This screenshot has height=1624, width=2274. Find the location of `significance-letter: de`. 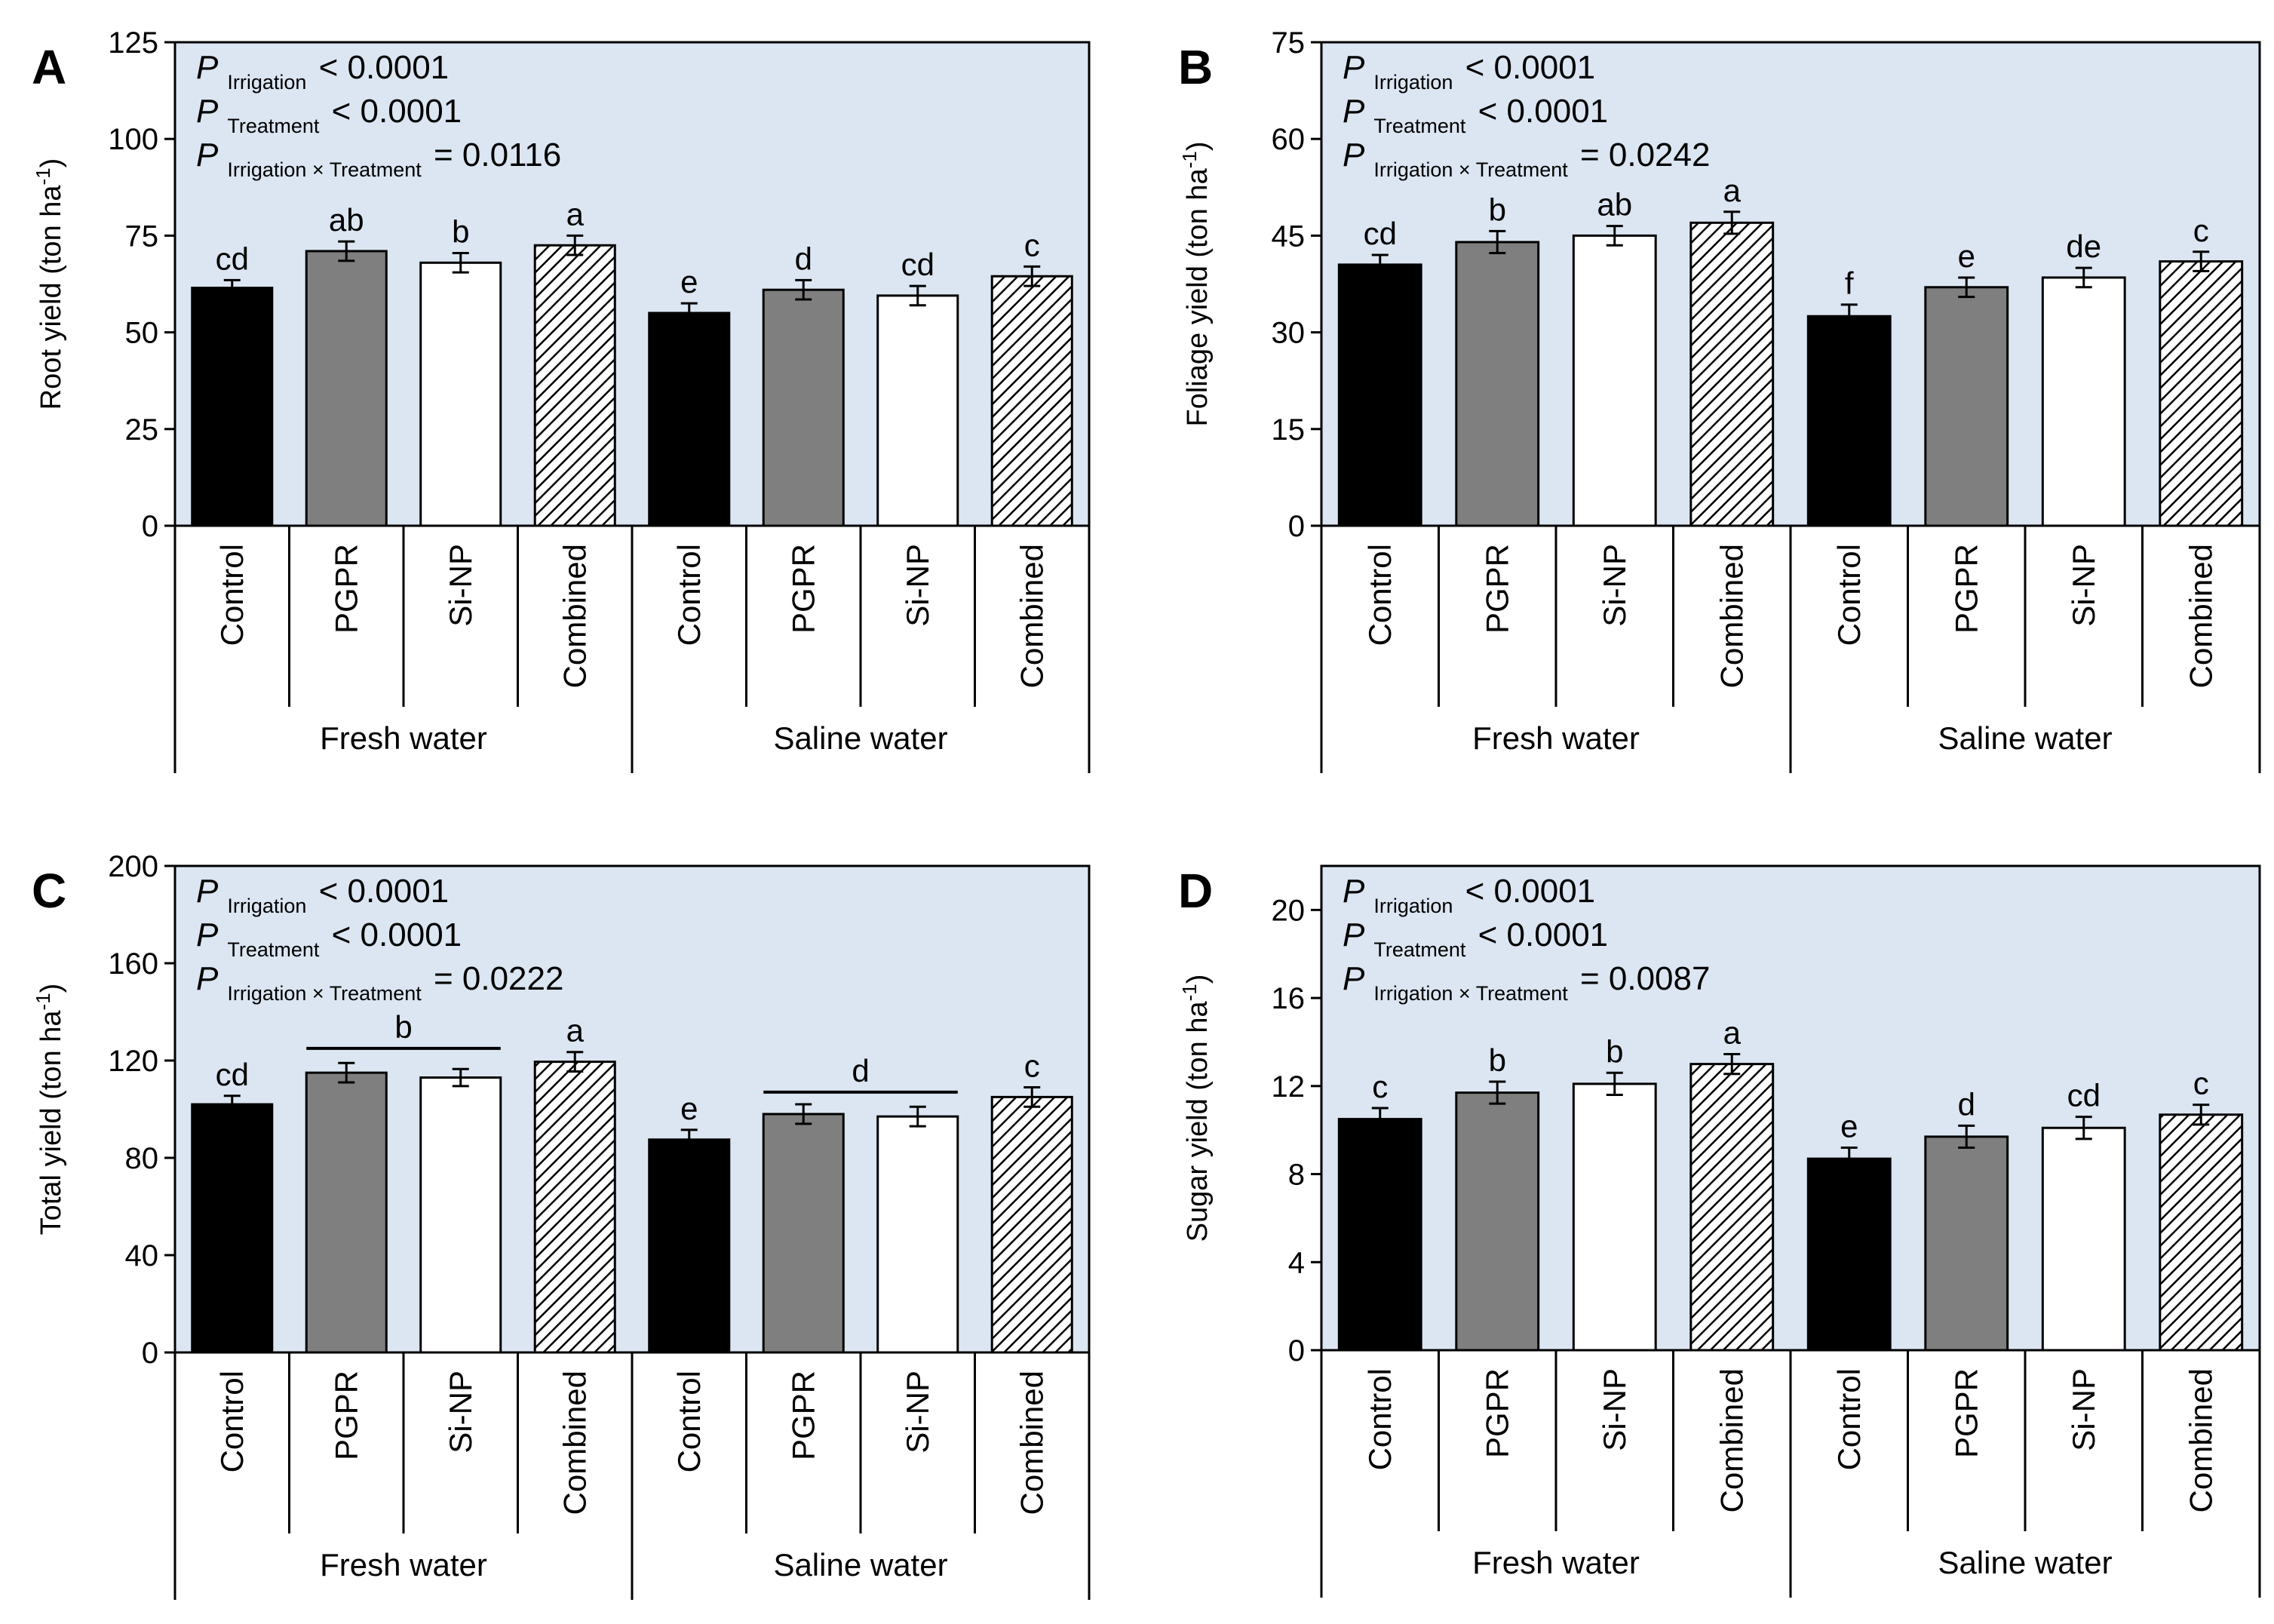

significance-letter: de is located at coordinates (2084, 247).